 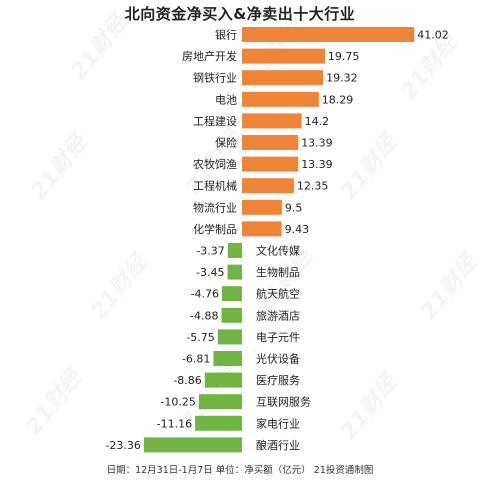 I want to click on value-label: -11.16, so click(x=174, y=423).